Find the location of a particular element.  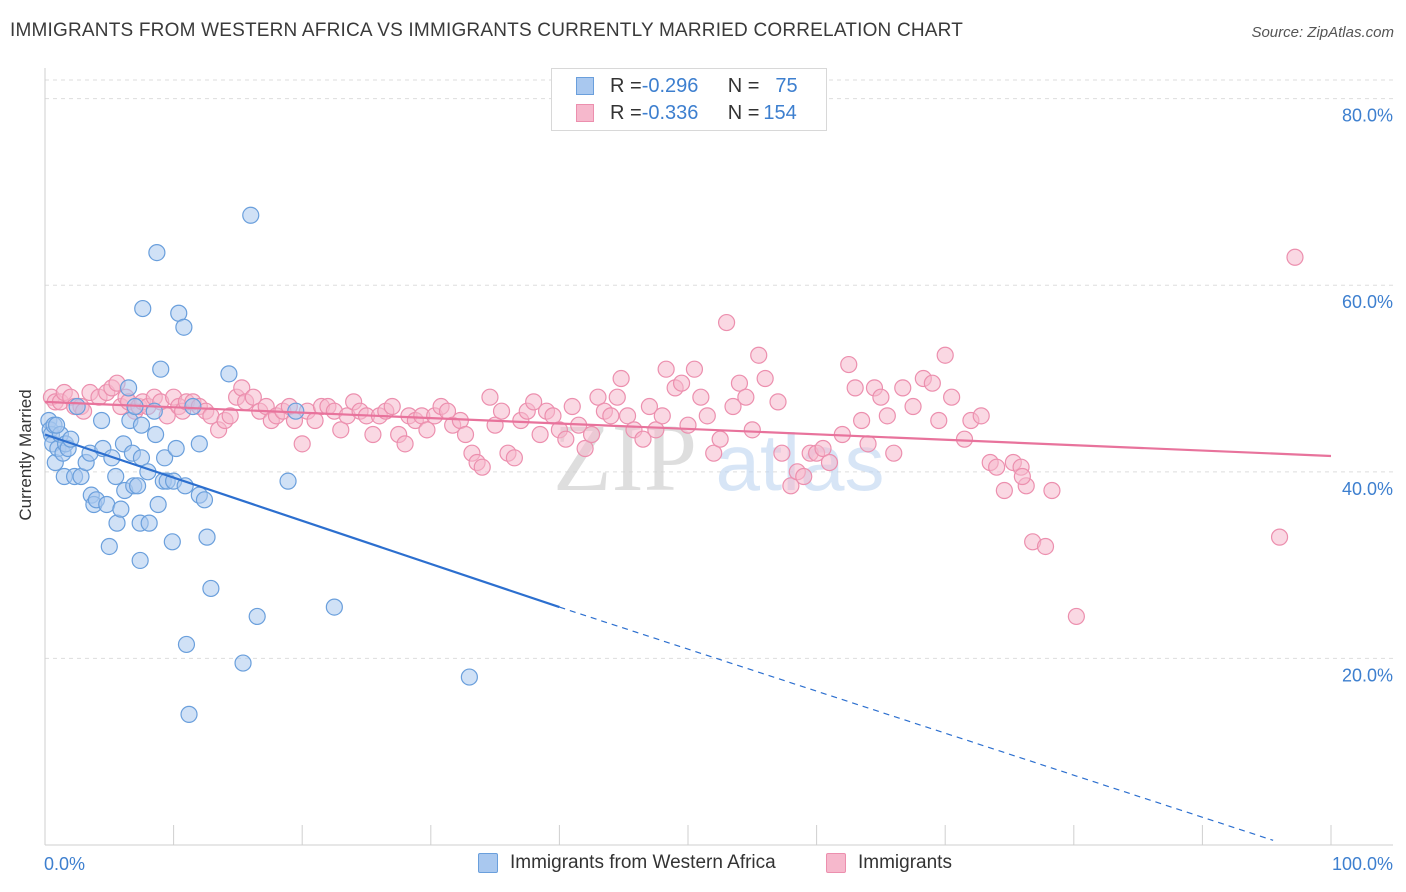

n-value: 154 is located at coordinates (780, 112).